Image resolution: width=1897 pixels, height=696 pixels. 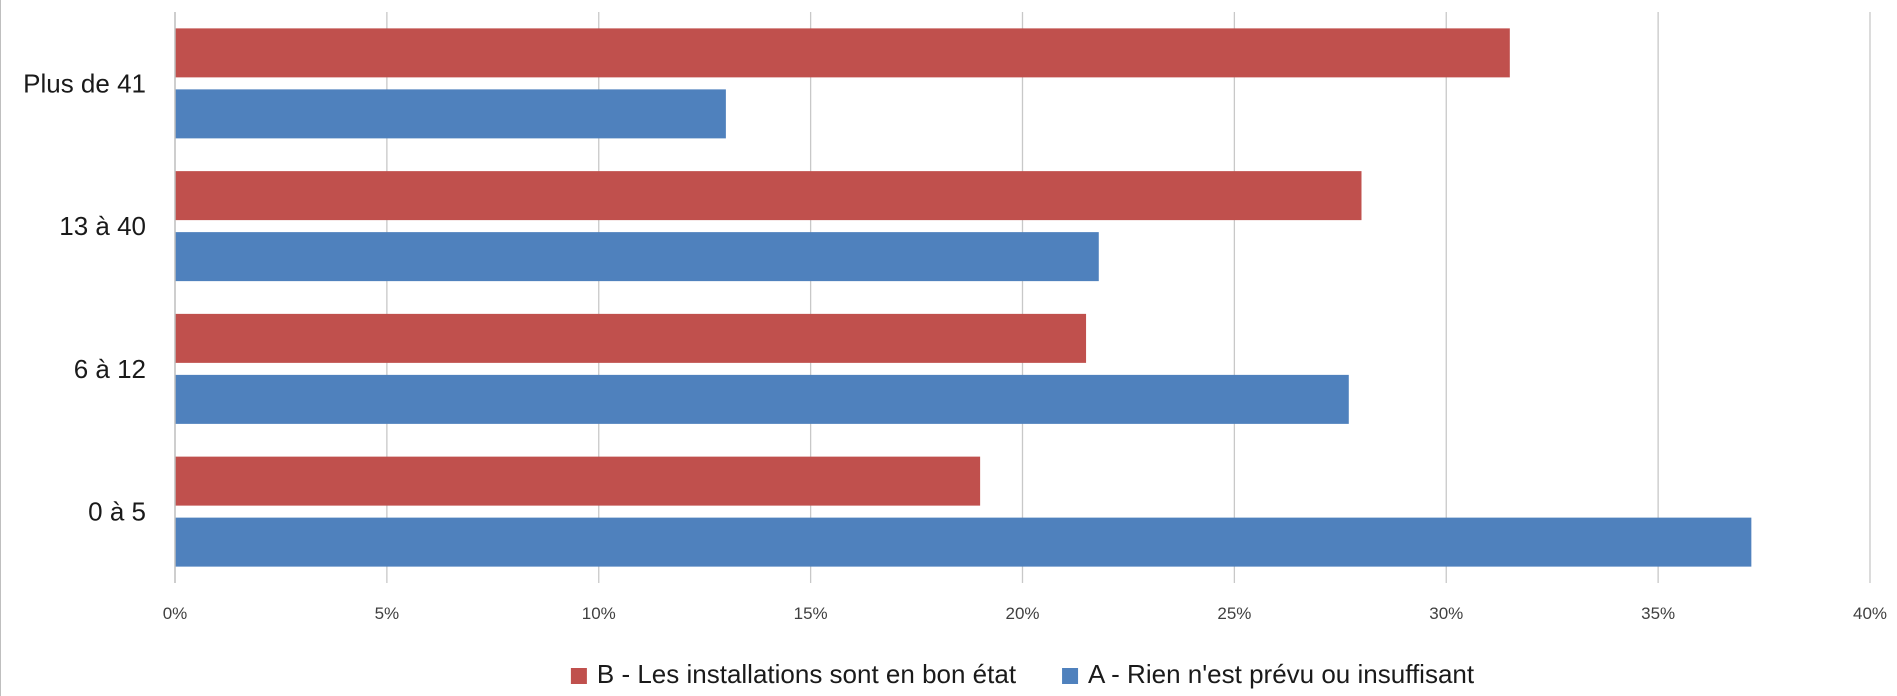 What do you see at coordinates (387, 613) in the screenshot?
I see `x-tick-label: 5%` at bounding box center [387, 613].